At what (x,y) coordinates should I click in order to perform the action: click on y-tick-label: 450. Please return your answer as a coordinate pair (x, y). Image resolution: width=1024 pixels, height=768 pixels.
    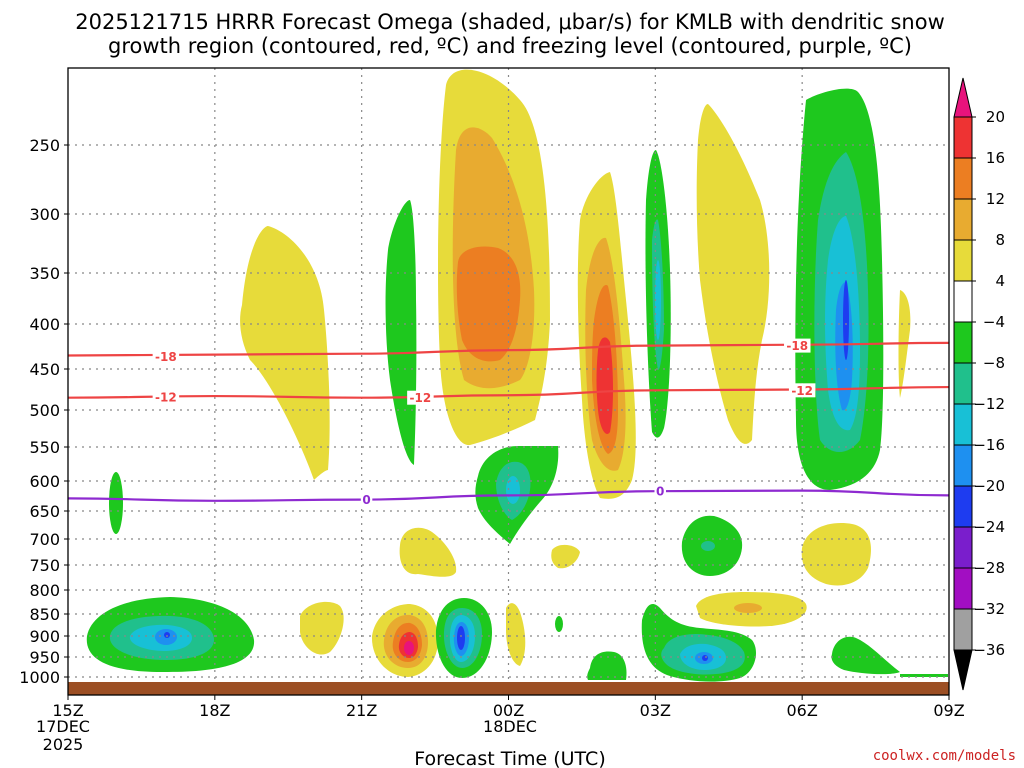
    Looking at the image, I should click on (44, 369).